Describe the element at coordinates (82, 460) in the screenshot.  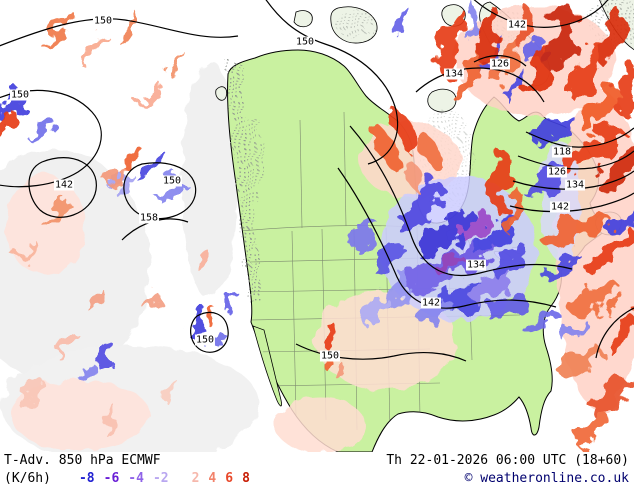
I see `parameter-title: T-Adv. 850 hPa ECMWF` at that location.